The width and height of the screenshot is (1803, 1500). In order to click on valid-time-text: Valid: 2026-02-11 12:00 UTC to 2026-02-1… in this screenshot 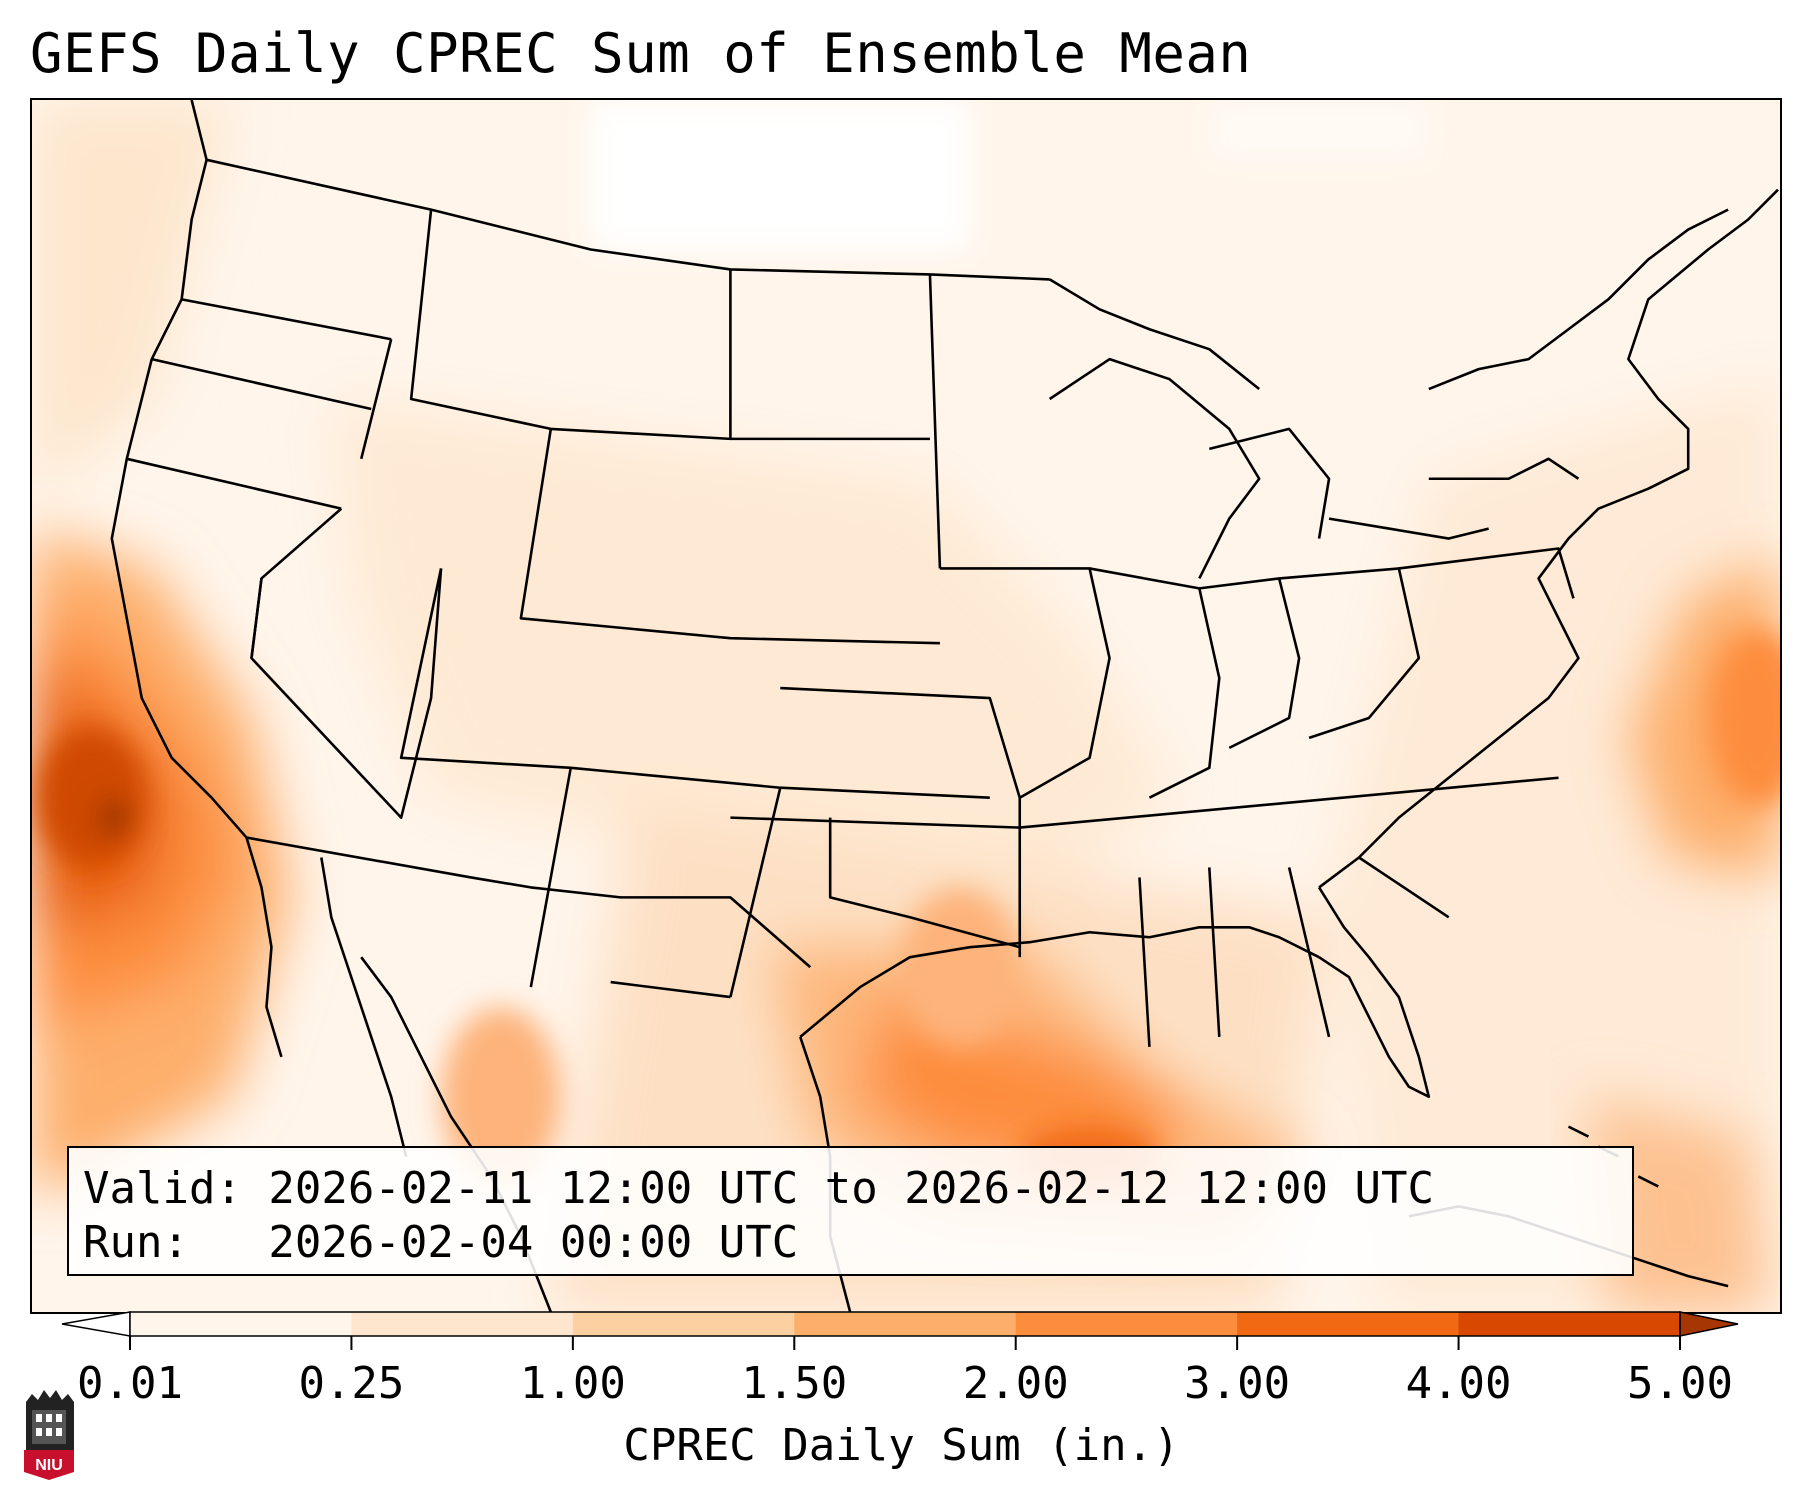, I will do `click(759, 1188)`.